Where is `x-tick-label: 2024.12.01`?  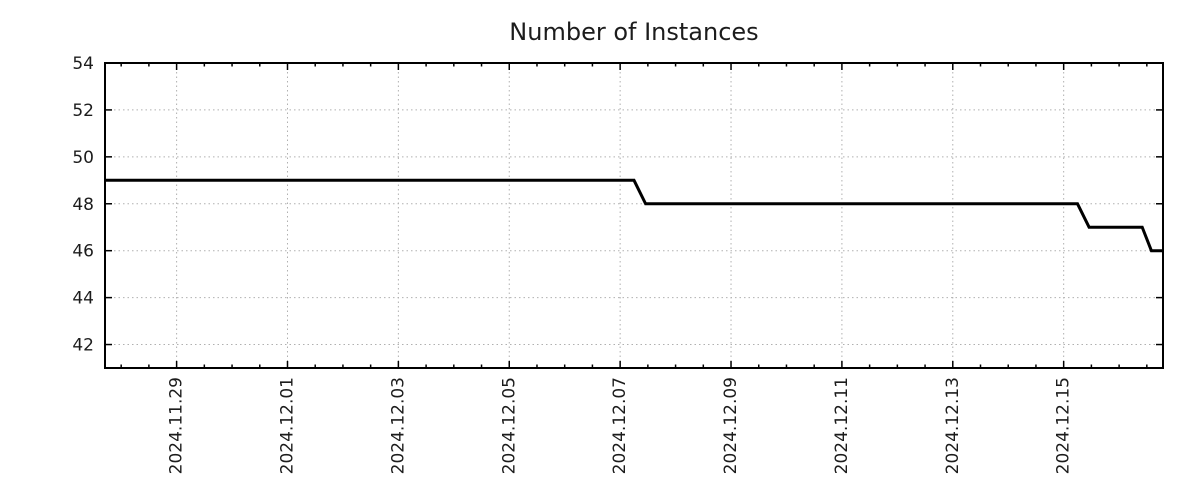
x-tick-label: 2024.12.01 is located at coordinates (288, 425).